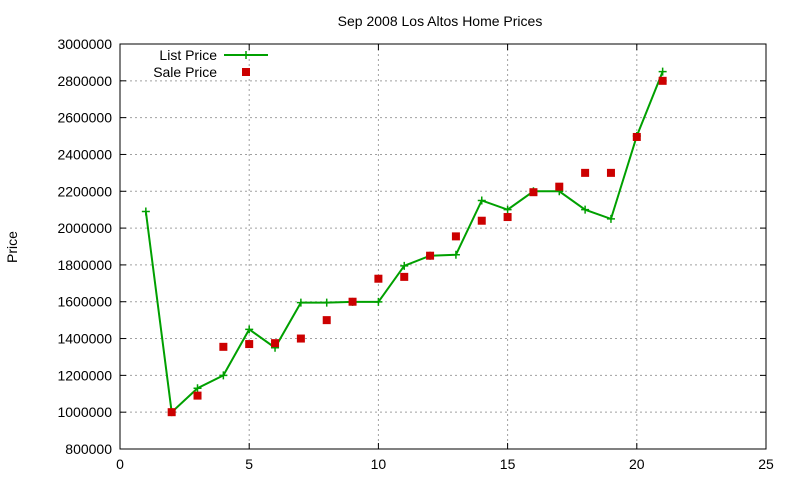  Describe the element at coordinates (84, 191) in the screenshot. I see `y-tick-label: 2200000` at that location.